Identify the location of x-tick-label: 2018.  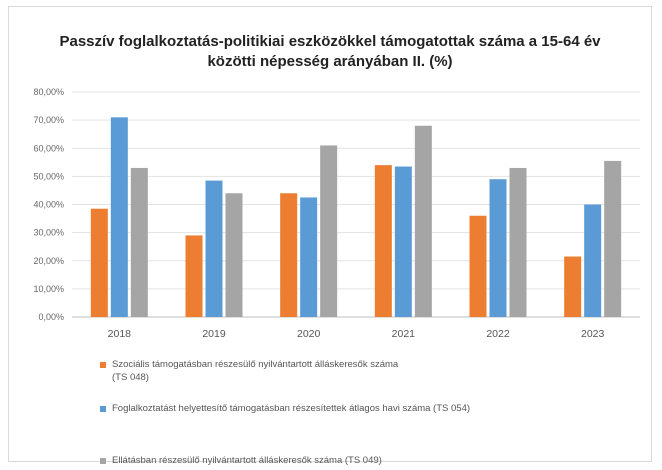
(120, 334).